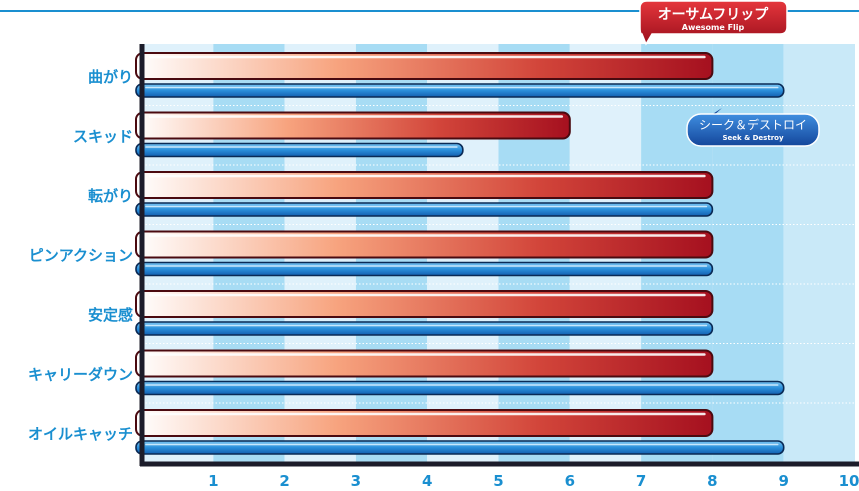  Describe the element at coordinates (713, 27) in the screenshot. I see `legend-series-1-subname: Awesome Flip` at that location.